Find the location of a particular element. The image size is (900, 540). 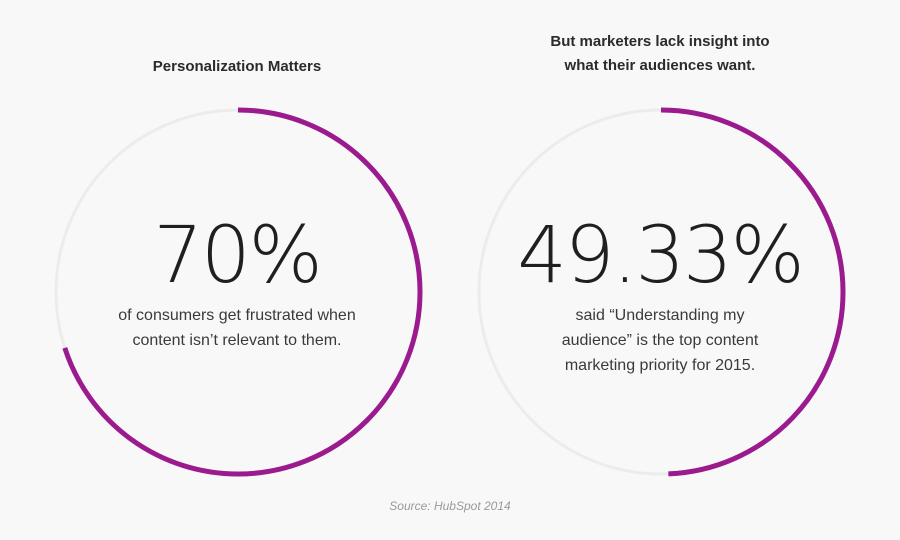

stat-heading-line: But marketers lack insight into is located at coordinates (660, 41).